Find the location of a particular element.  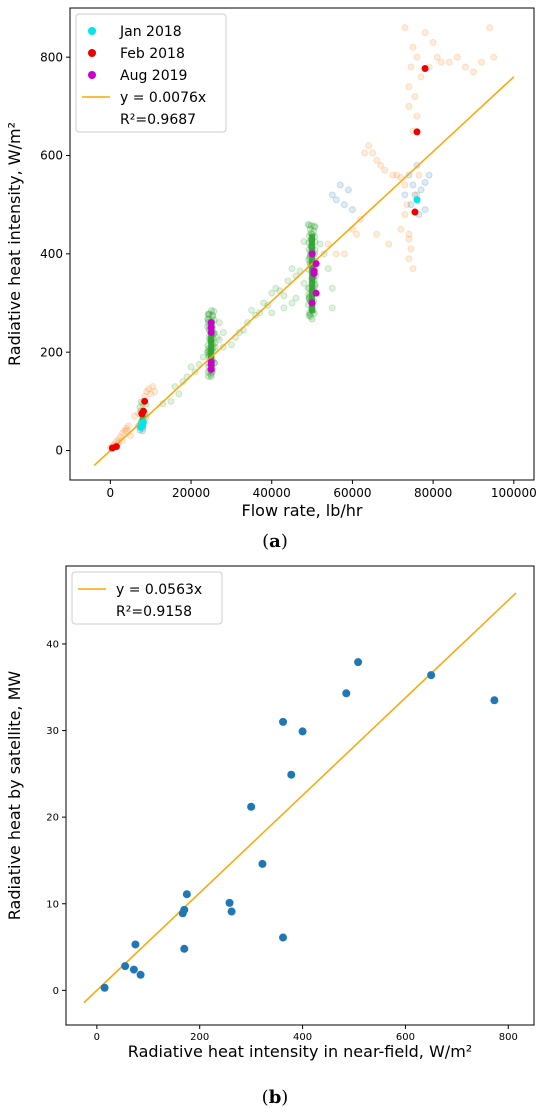

x-tick-label: 20000 is located at coordinates (191, 493).